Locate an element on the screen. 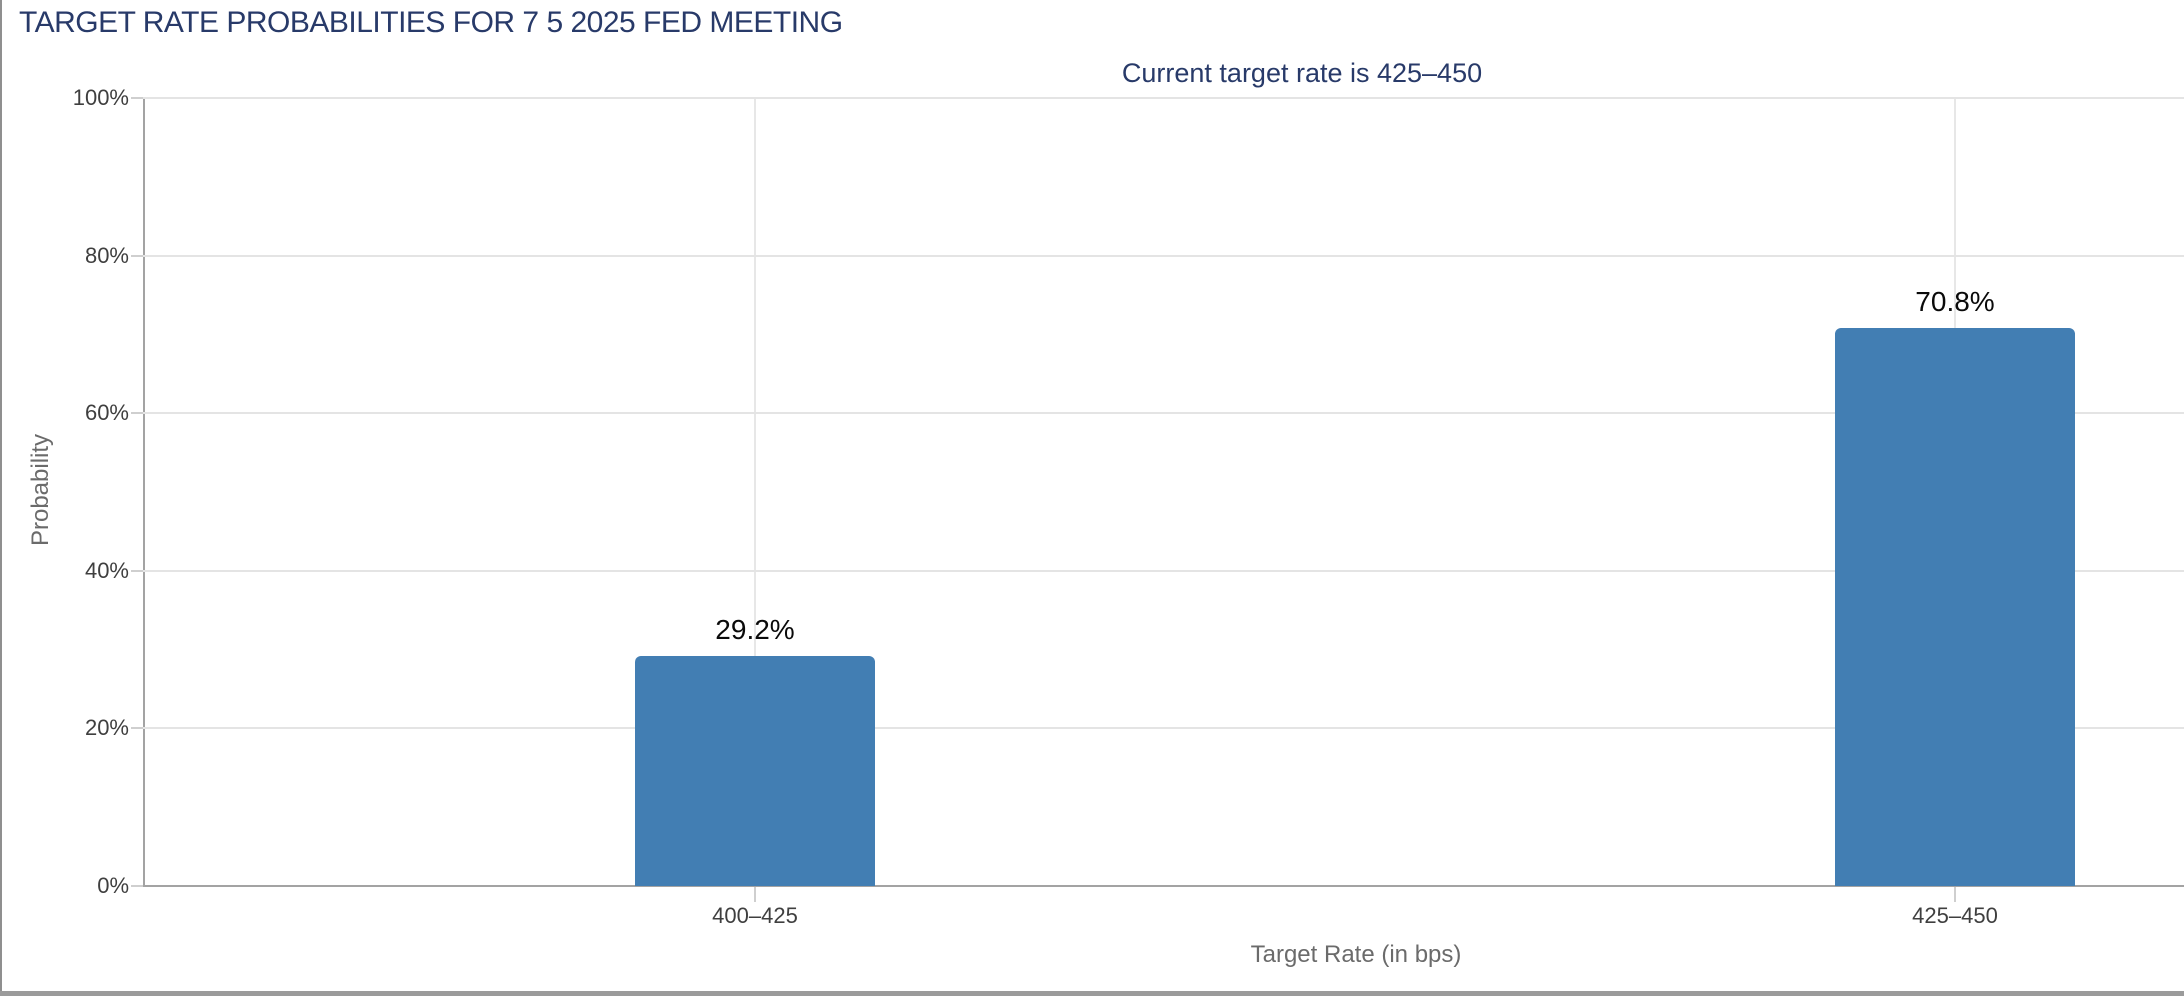  bar-value-label: 29.2% is located at coordinates (755, 629).